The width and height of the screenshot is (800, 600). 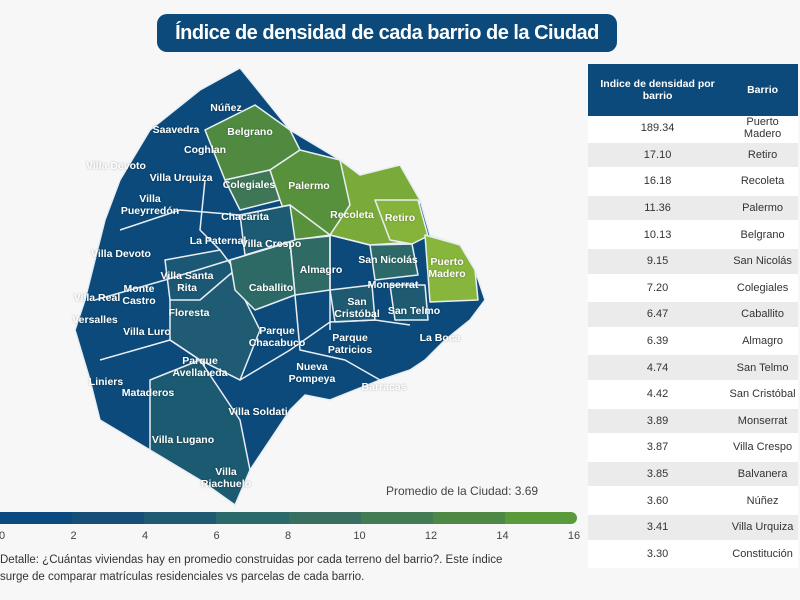 What do you see at coordinates (3, 536) in the screenshot?
I see `scale-tick: 0` at bounding box center [3, 536].